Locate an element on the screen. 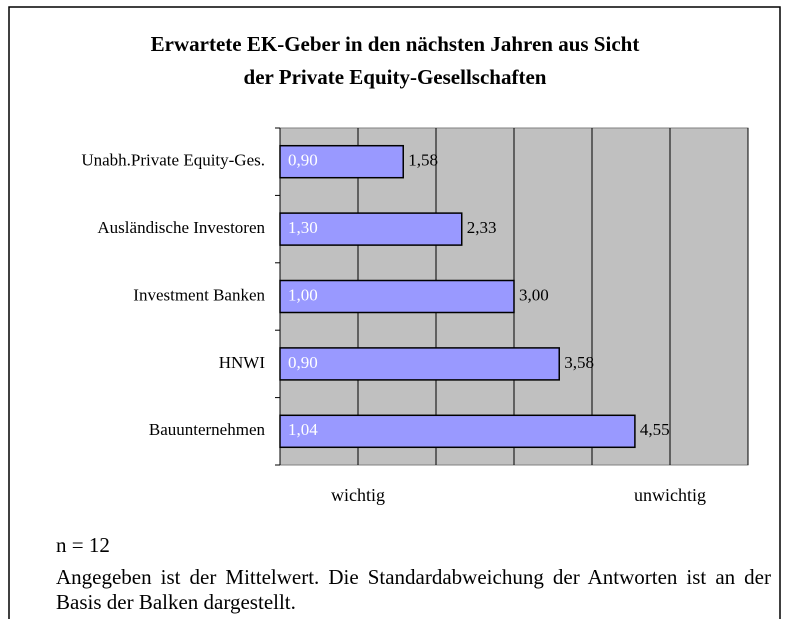 Image resolution: width=789 pixels, height=619 pixels. value-label: 2,33 is located at coordinates (482, 227).